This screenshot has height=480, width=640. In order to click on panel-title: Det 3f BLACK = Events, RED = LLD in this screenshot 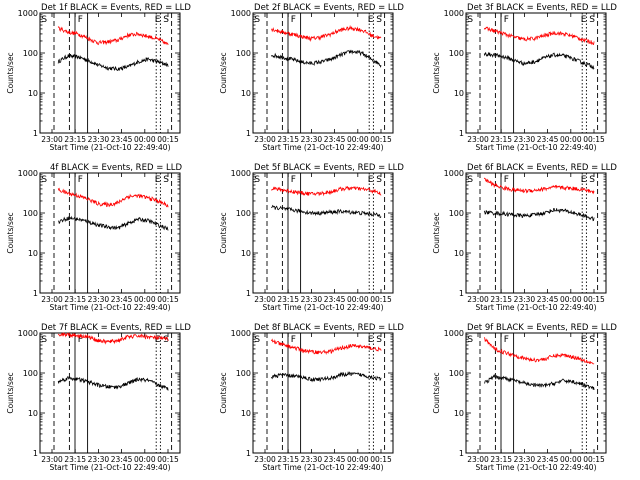, I will do `click(542, 8)`.